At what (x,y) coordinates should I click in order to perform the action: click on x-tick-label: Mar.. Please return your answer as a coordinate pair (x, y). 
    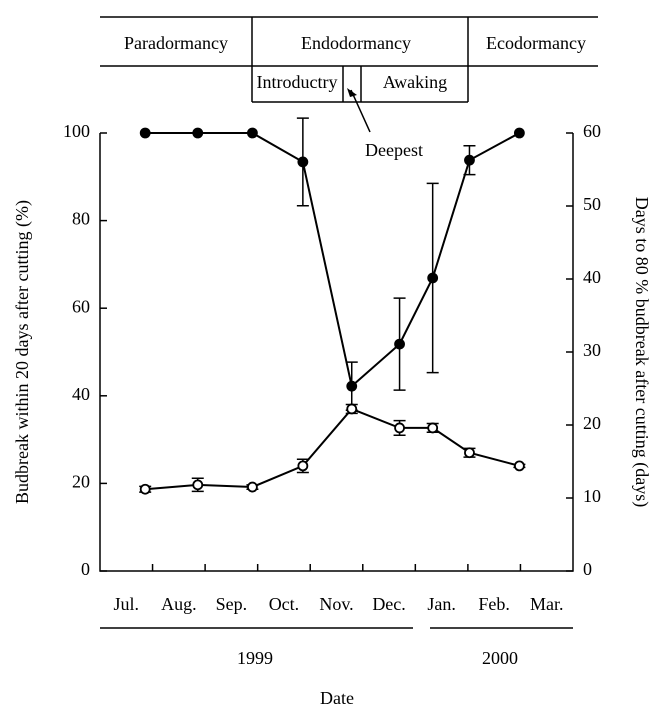
    Looking at the image, I should click on (547, 604).